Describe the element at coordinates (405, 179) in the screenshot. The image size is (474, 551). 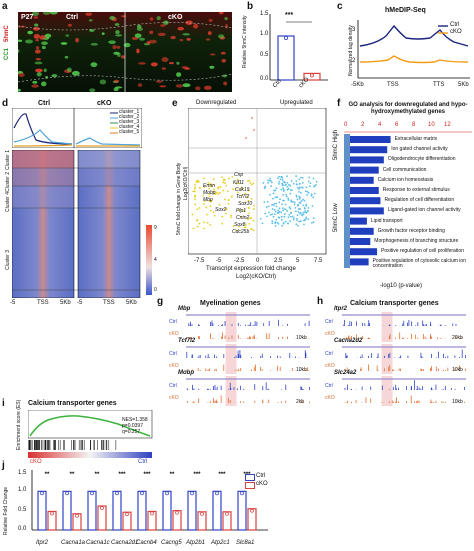
I see `f-term-label: Calcium ion homeostasis` at that location.